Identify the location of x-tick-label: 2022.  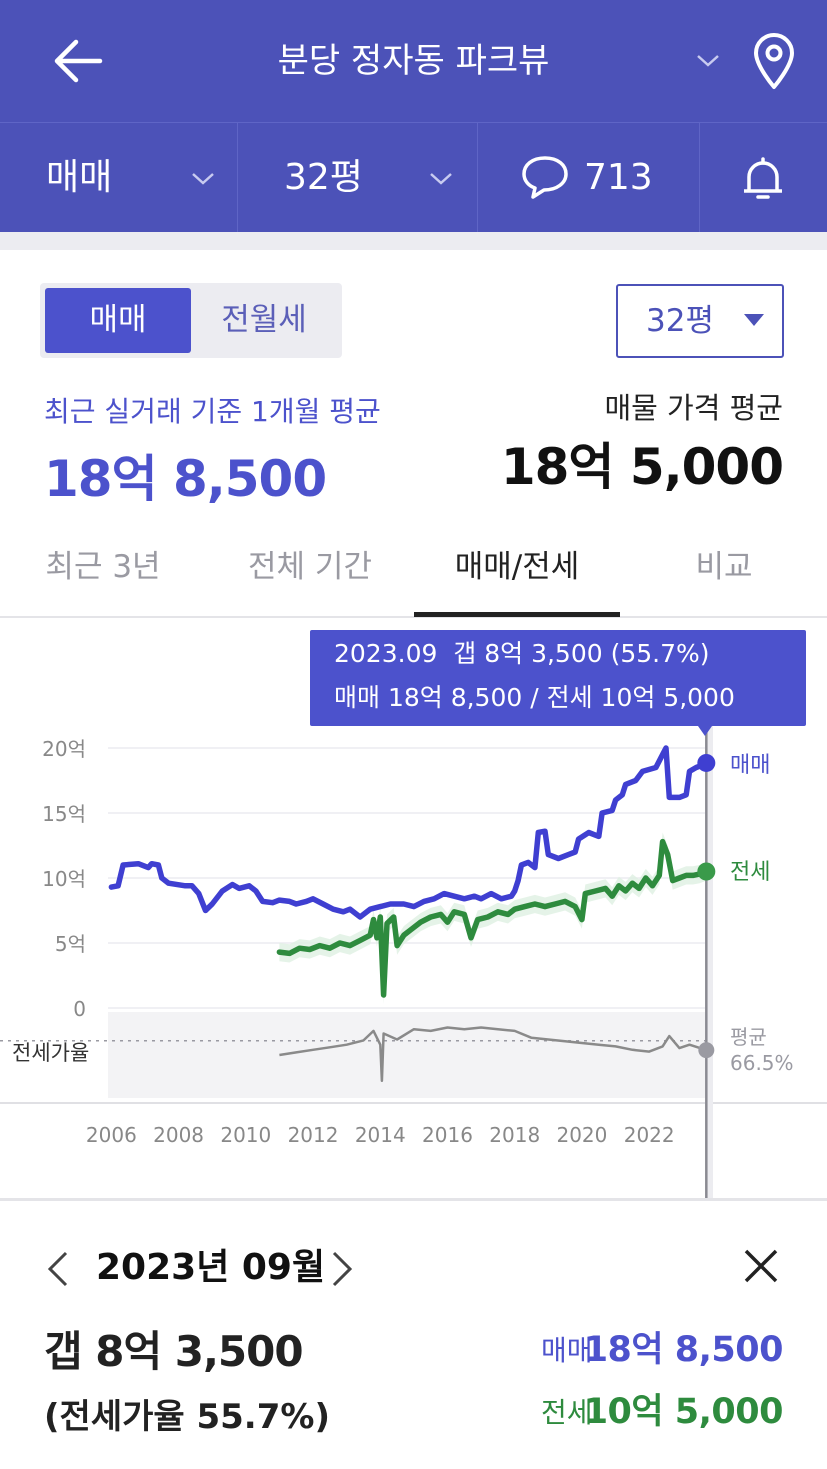
(649, 1135).